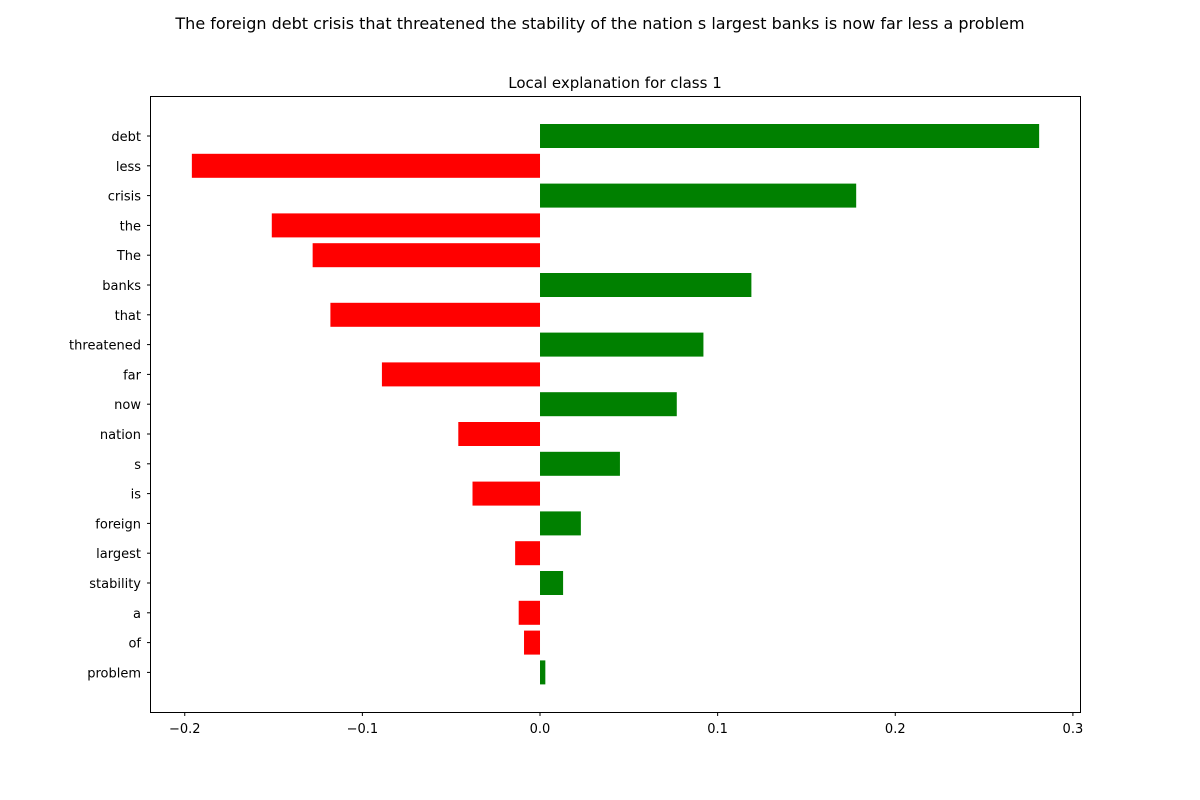 The width and height of the screenshot is (1200, 800). I want to click on bar-that, so click(435, 314).